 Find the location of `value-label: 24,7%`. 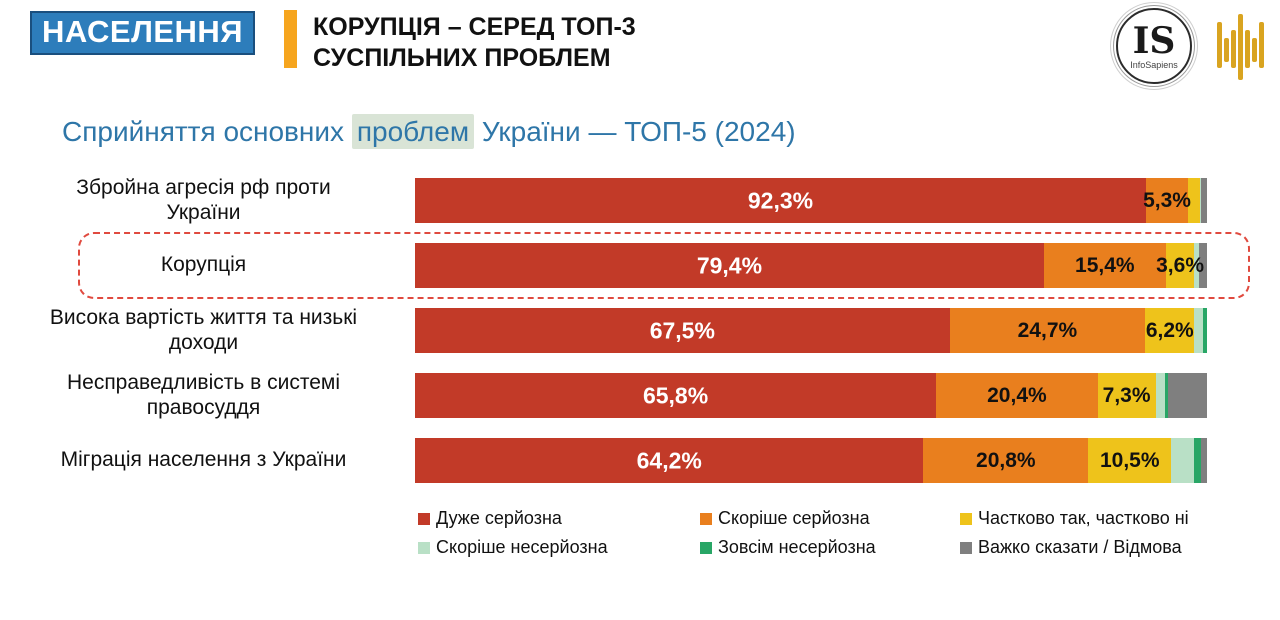

value-label: 24,7% is located at coordinates (1047, 330).